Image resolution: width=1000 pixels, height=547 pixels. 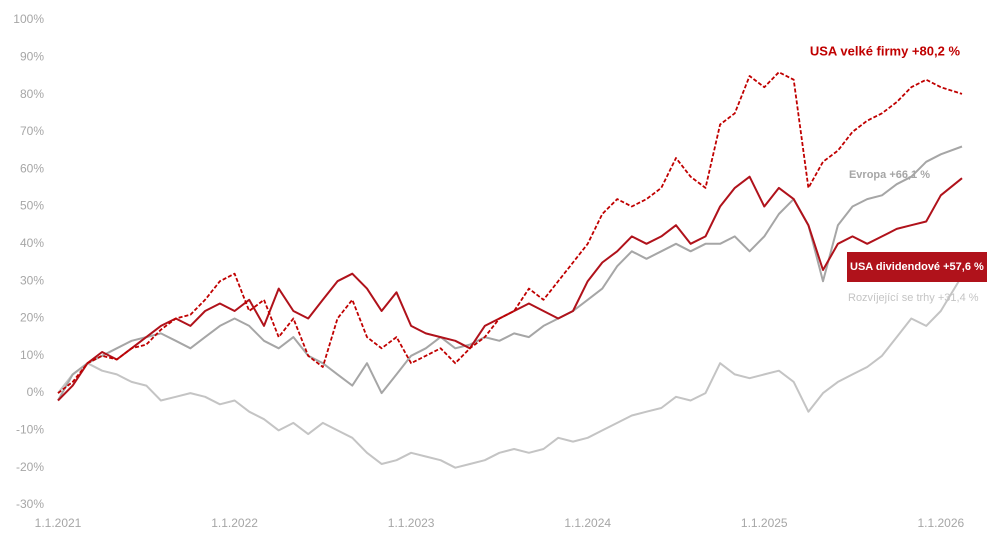 What do you see at coordinates (32, 243) in the screenshot?
I see `y-tick-label: 40%` at bounding box center [32, 243].